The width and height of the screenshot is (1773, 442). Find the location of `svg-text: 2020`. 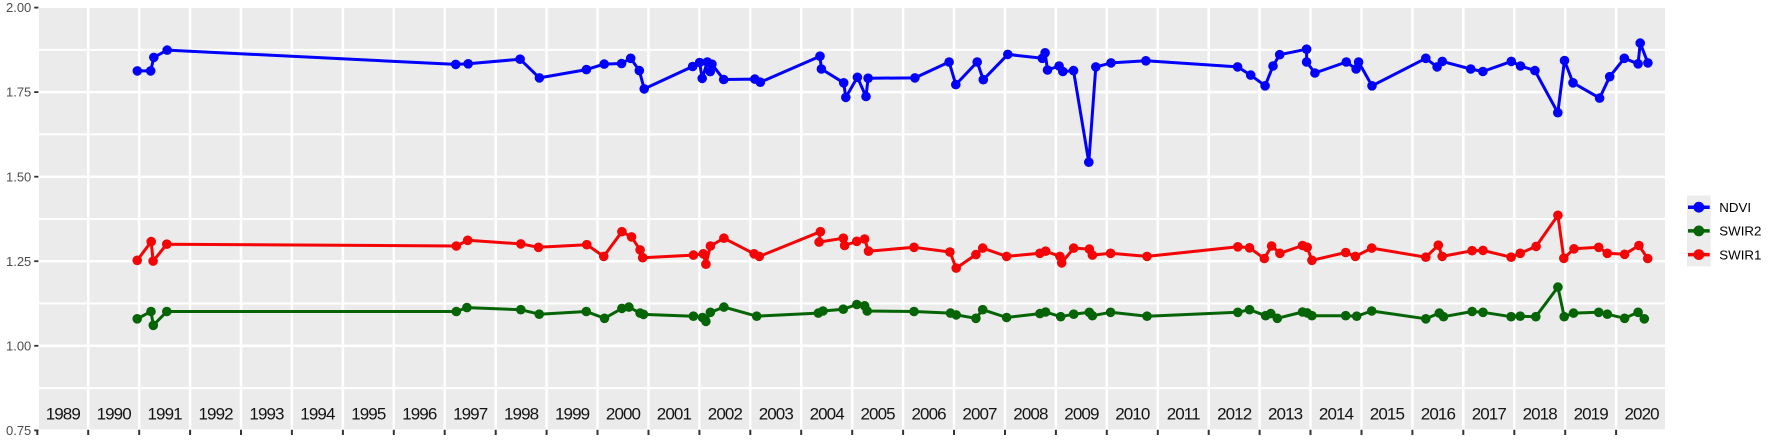

svg-text: 2020 is located at coordinates (1641, 413).